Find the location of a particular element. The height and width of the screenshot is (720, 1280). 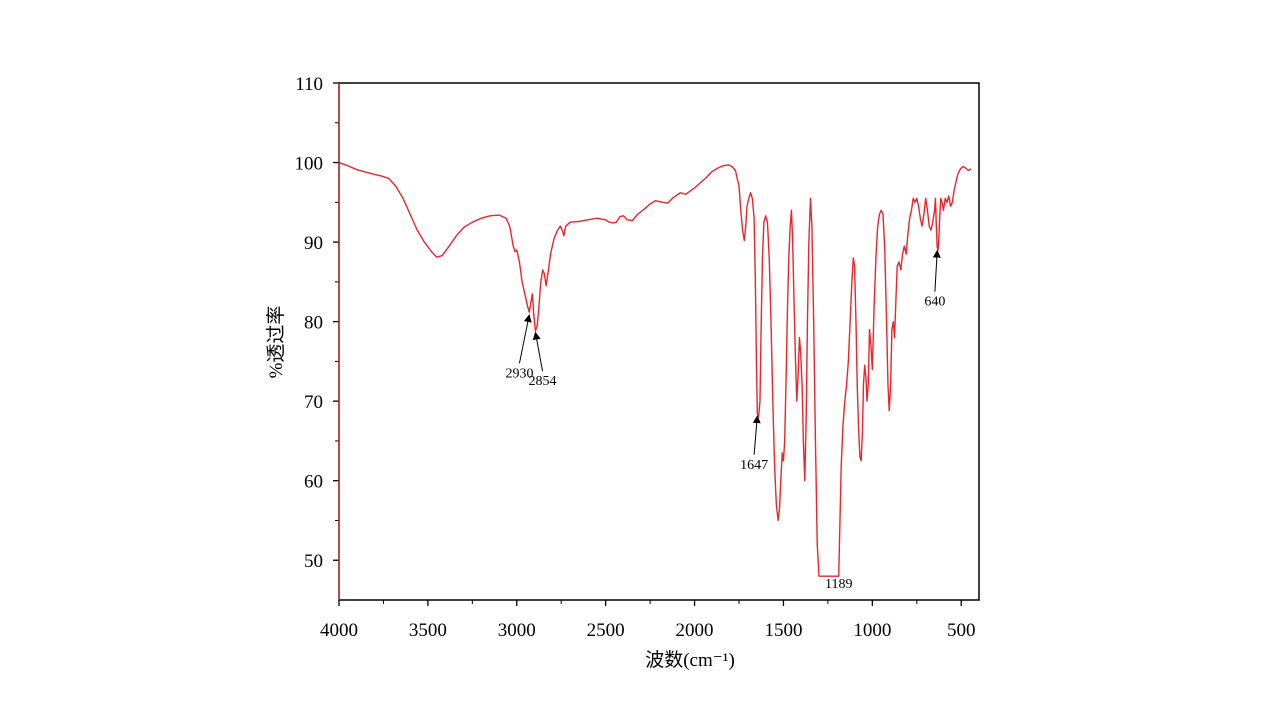

annotation-label: 1189 is located at coordinates (838, 584).